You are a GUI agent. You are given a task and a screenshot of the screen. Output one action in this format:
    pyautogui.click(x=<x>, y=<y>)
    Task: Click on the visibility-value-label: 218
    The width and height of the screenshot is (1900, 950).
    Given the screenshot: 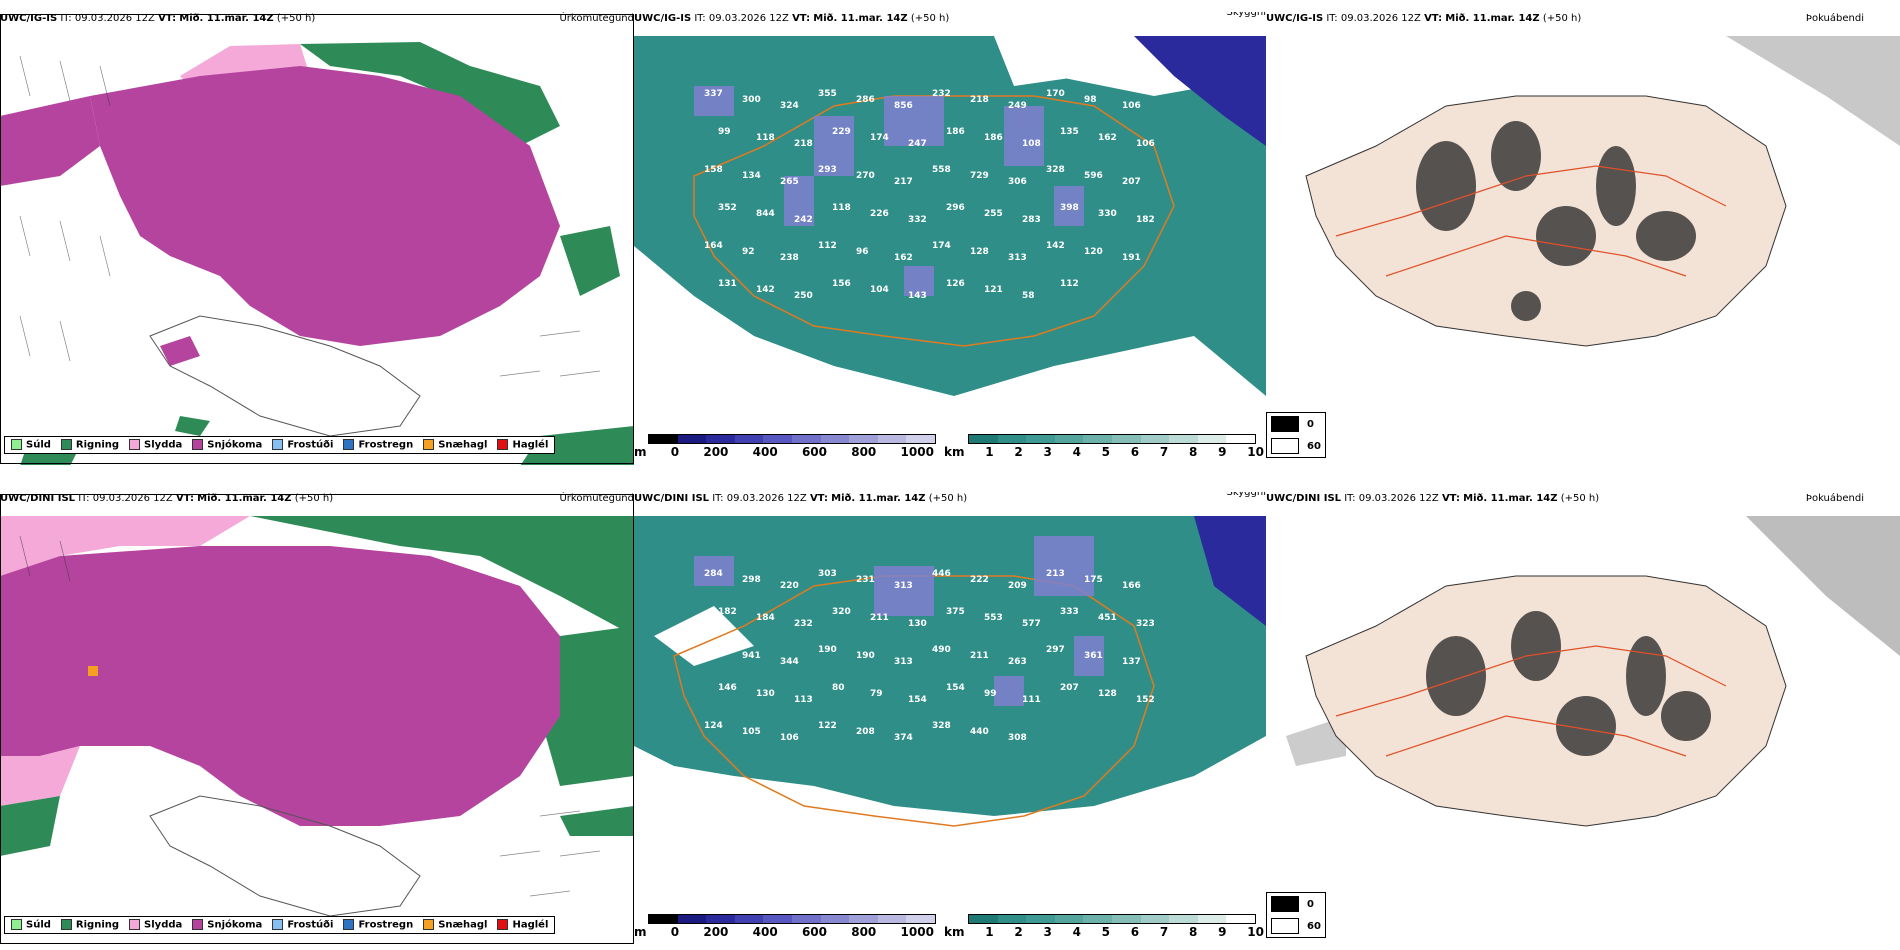 What is the action you would take?
    pyautogui.click(x=979, y=100)
    